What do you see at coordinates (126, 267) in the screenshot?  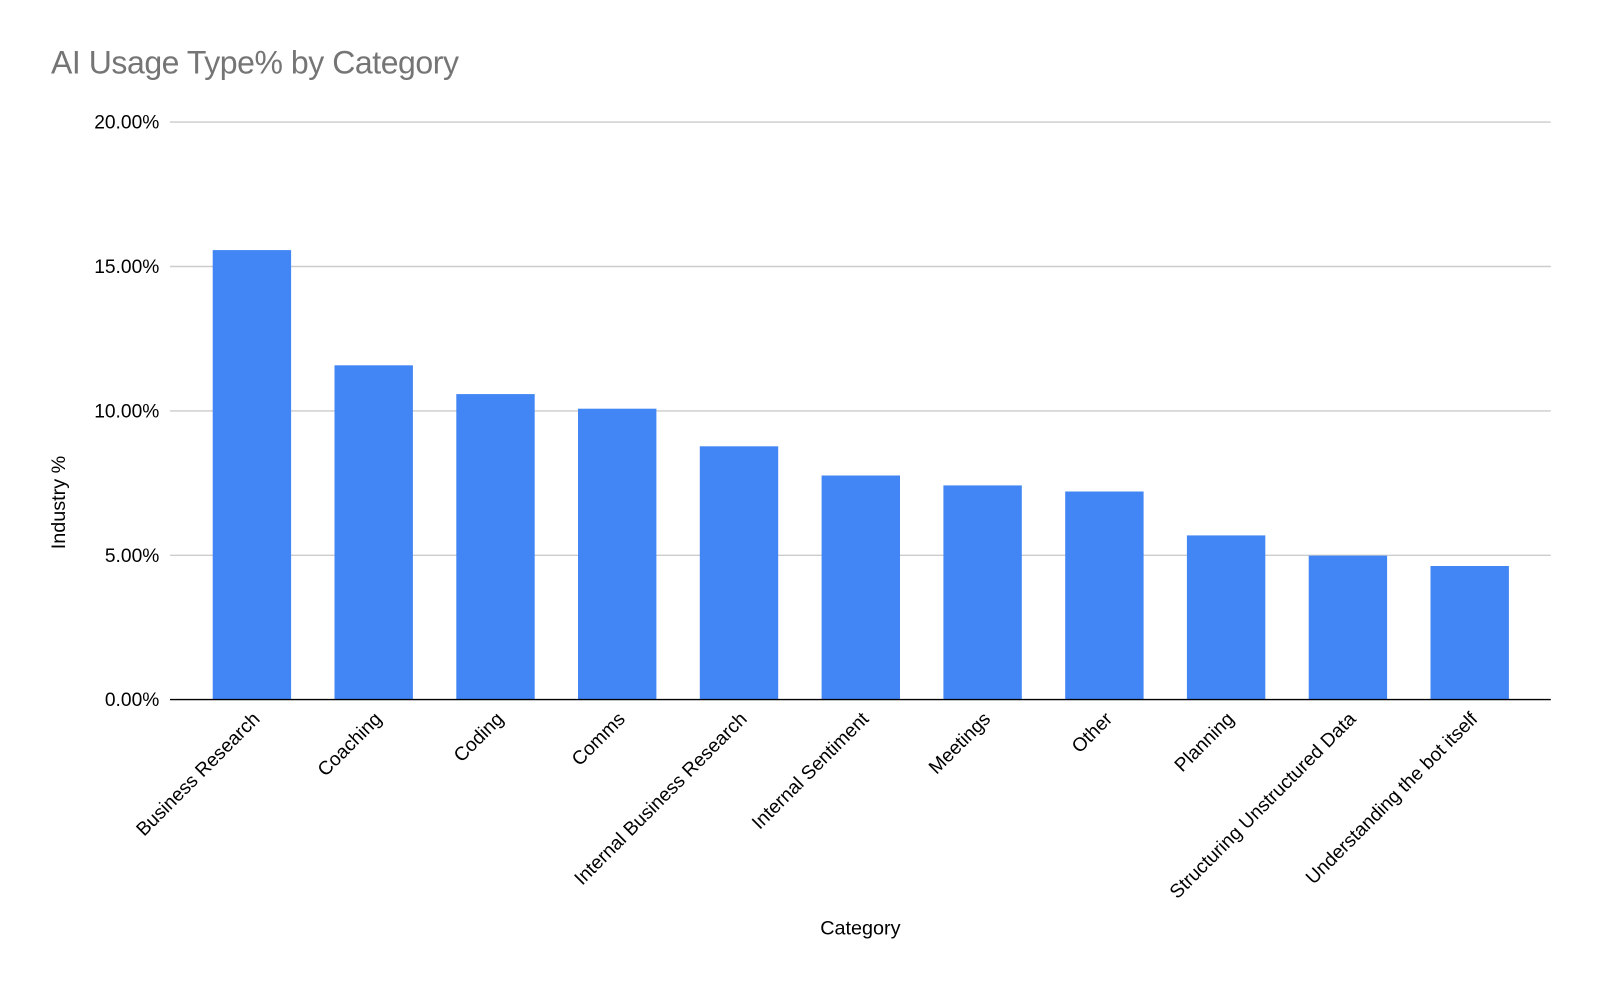 I see `svg-text: 15.00%` at bounding box center [126, 267].